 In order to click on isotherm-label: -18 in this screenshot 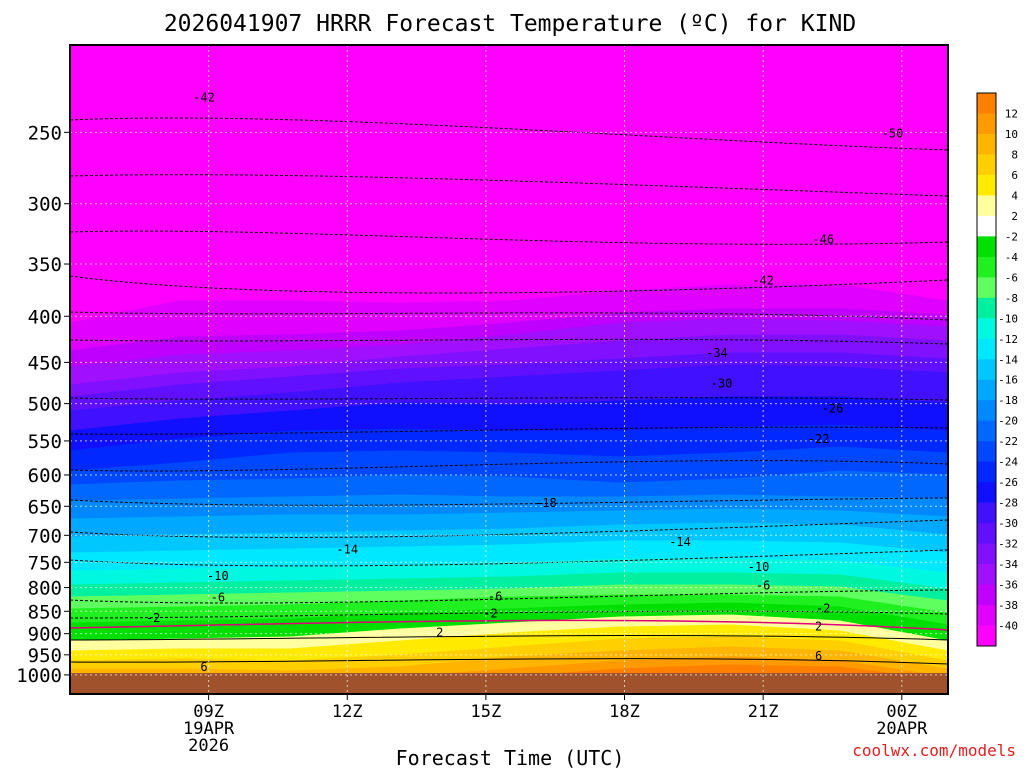, I will do `click(546, 503)`.